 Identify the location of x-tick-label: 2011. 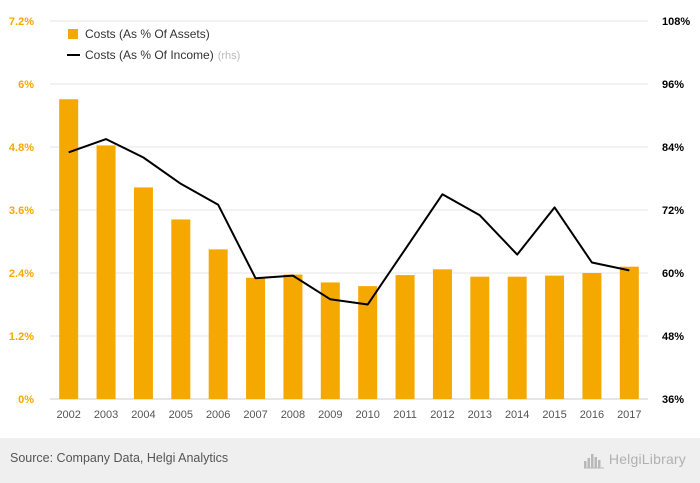
(405, 415).